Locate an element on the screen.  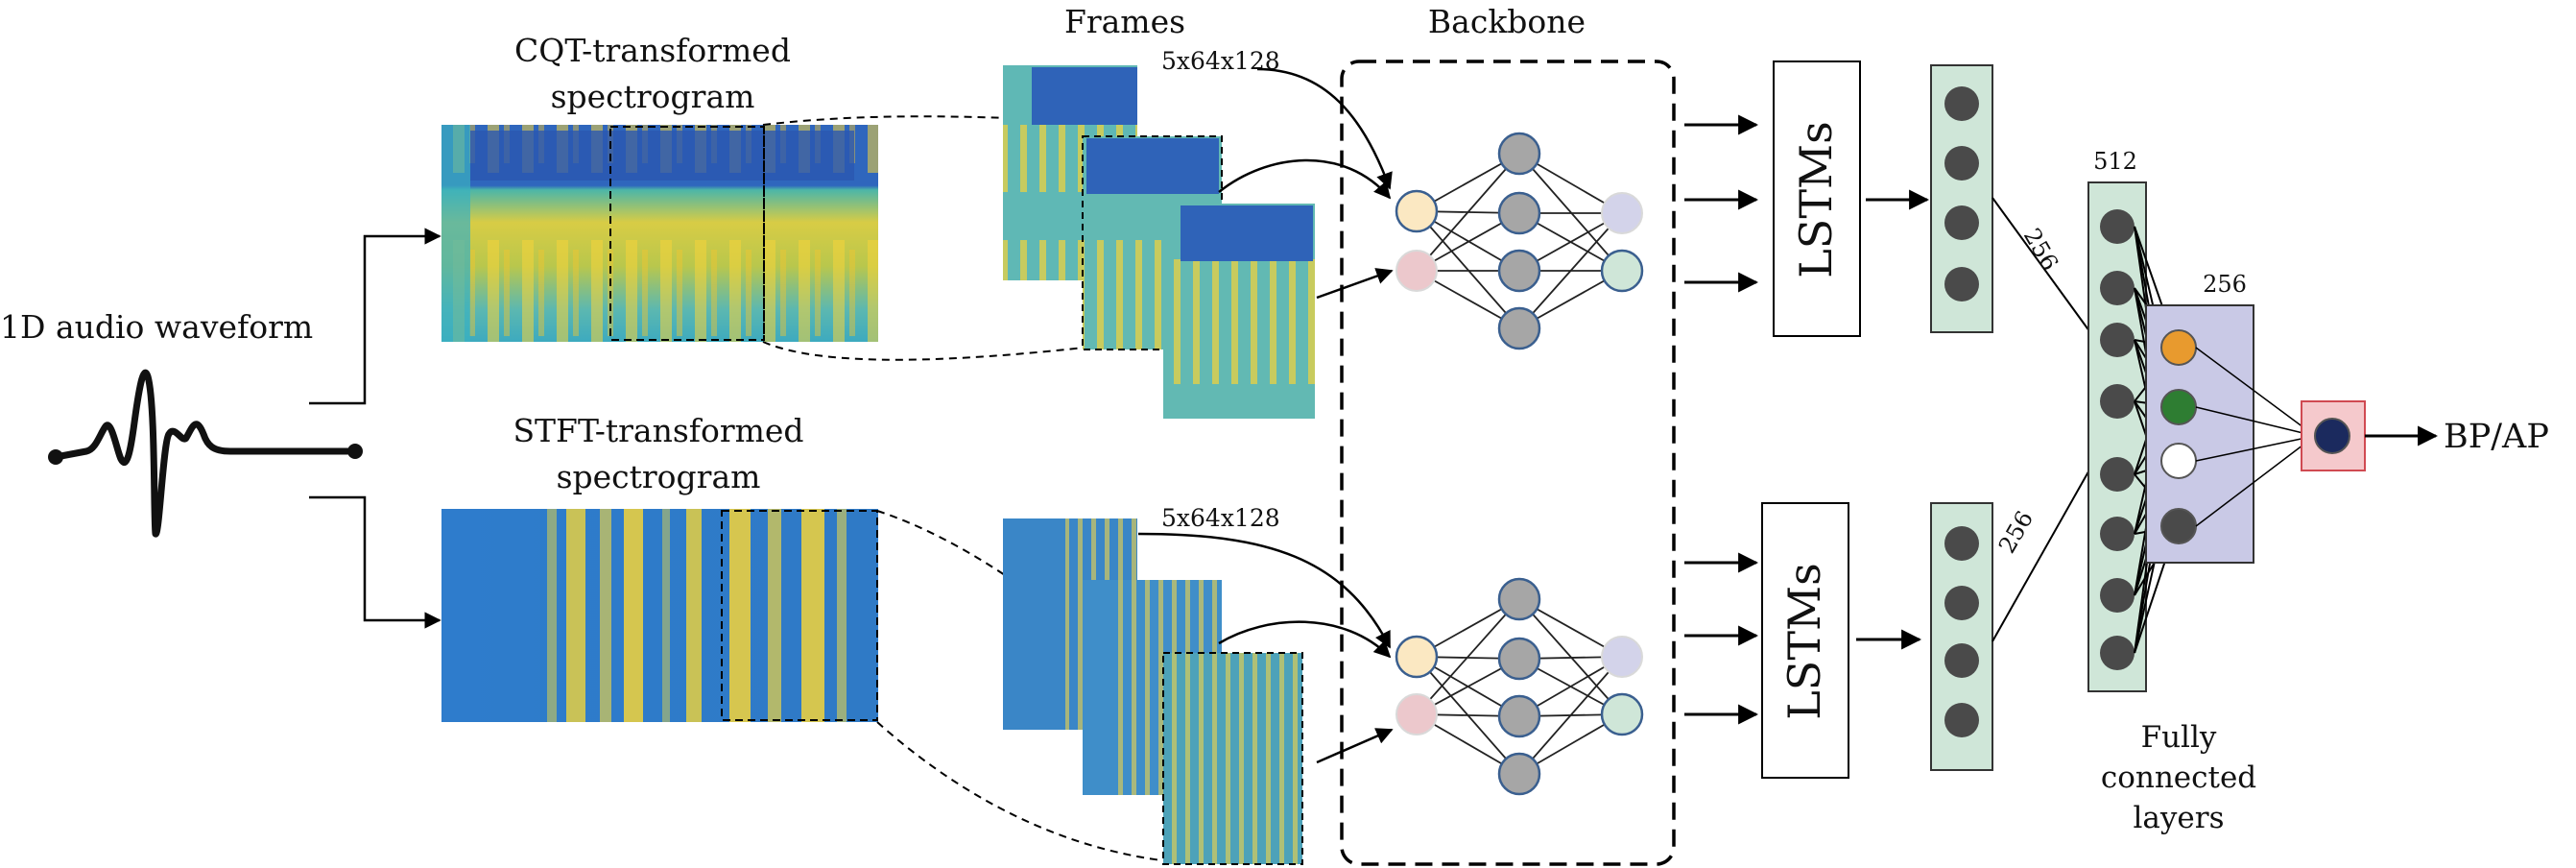
dim-256-top-label: 256 is located at coordinates (2041, 250).